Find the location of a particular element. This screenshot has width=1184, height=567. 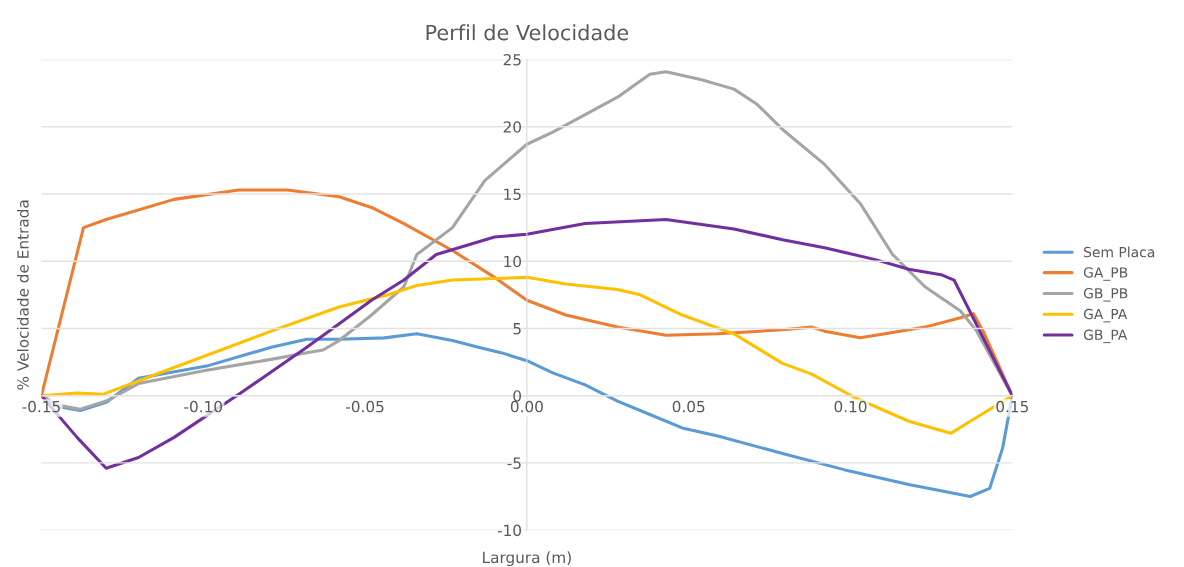

y-tick-label: 5 is located at coordinates (517, 329).